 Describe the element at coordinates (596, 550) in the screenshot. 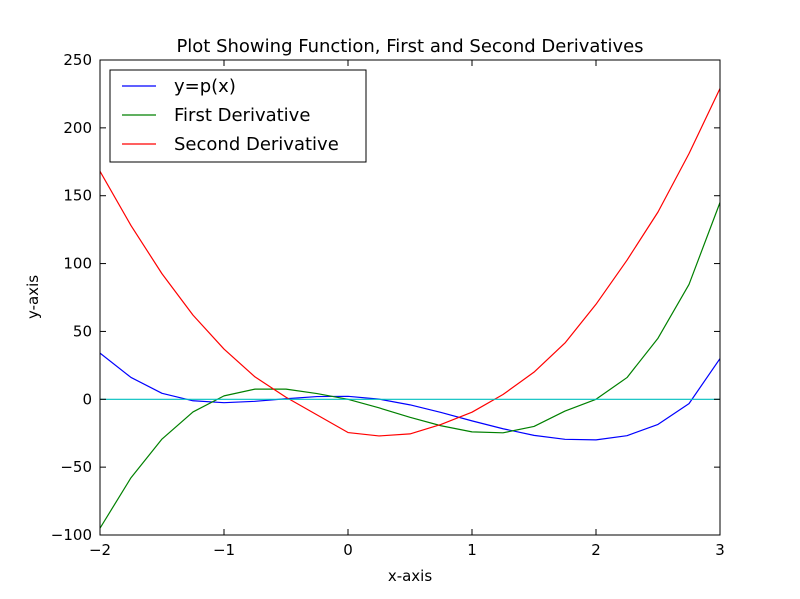

I see `x-tick-label: 2` at that location.